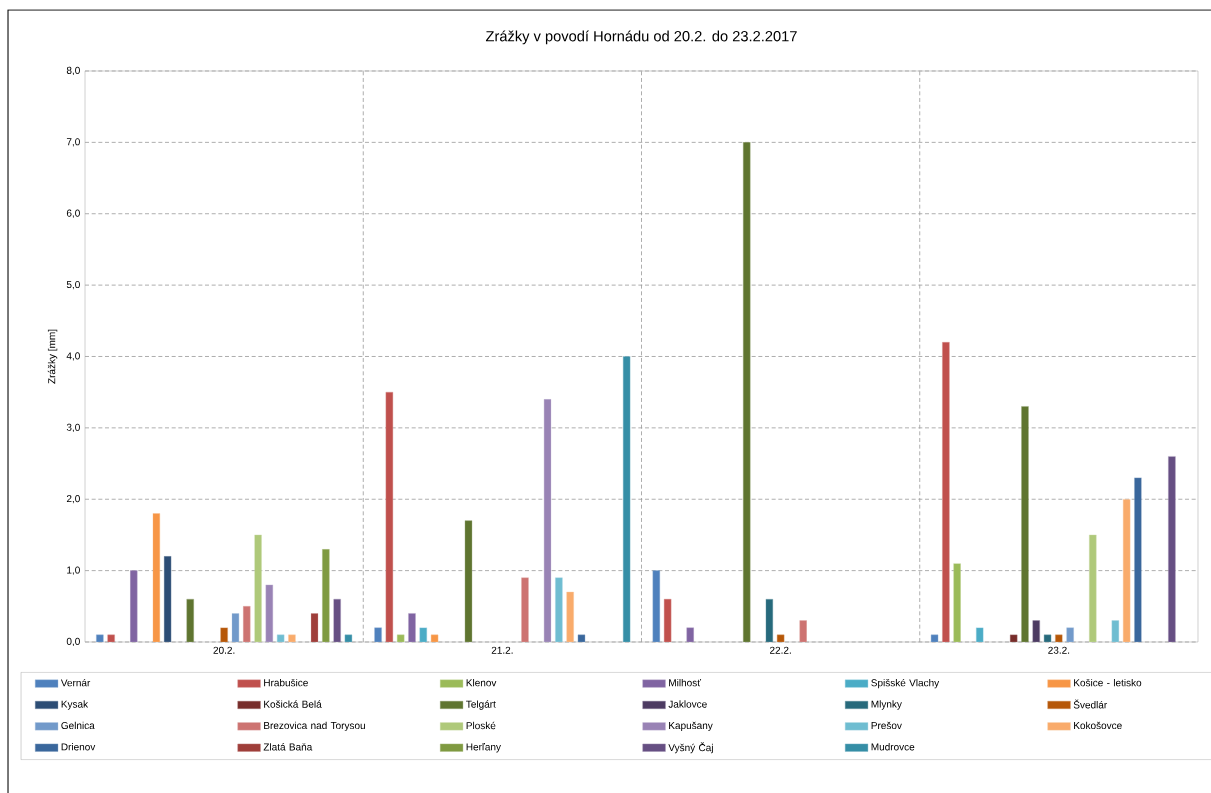 The height and width of the screenshot is (793, 1211). I want to click on y-tick-label: 4,0, so click(73, 356).